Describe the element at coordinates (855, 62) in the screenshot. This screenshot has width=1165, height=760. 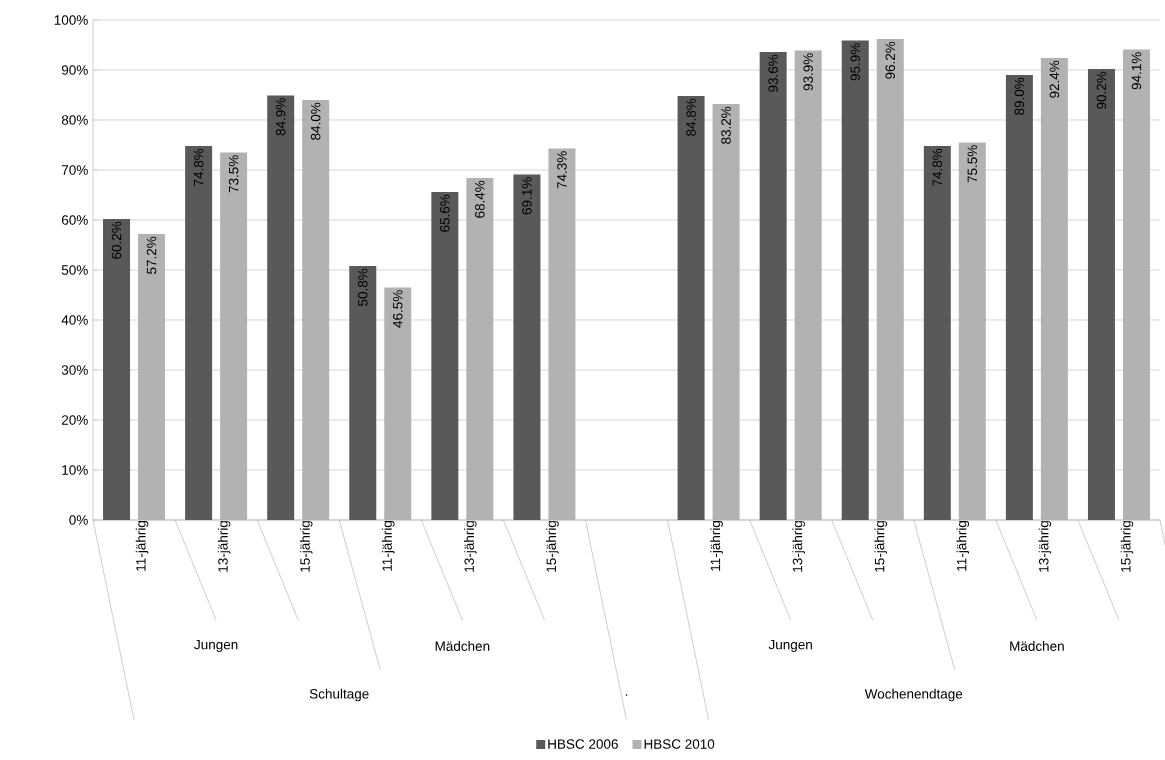
I see `data-label: 95.9%` at that location.